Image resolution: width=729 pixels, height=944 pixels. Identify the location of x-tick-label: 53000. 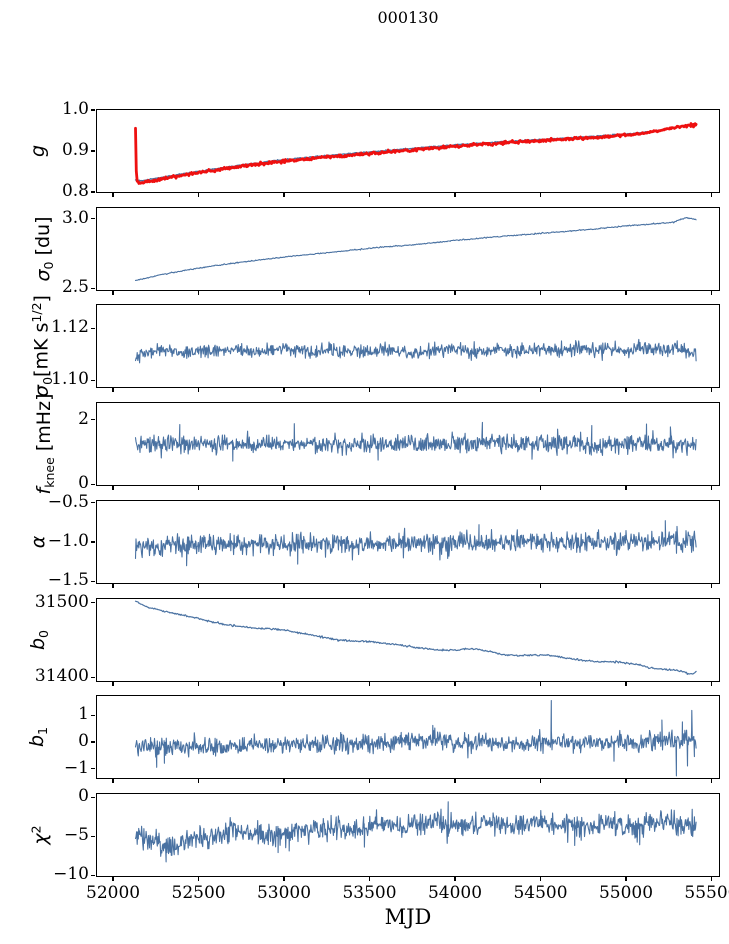
(284, 893).